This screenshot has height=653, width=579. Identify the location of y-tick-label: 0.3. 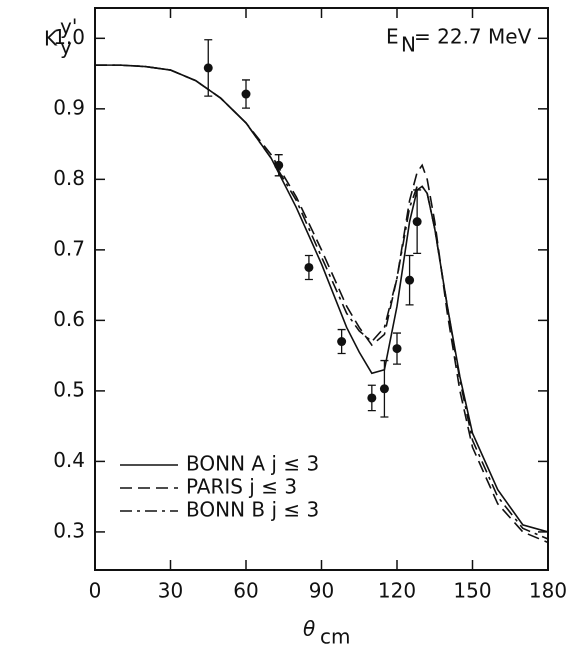
(69, 530).